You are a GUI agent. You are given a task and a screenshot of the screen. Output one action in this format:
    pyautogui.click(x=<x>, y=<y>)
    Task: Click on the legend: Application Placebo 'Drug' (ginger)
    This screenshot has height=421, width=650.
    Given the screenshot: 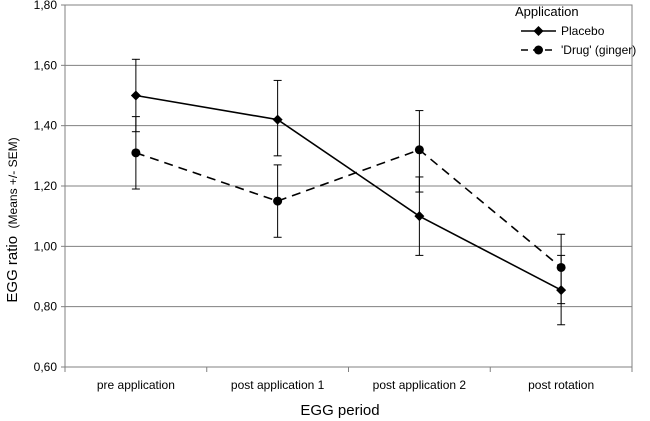 What is the action you would take?
    pyautogui.click(x=575, y=30)
    